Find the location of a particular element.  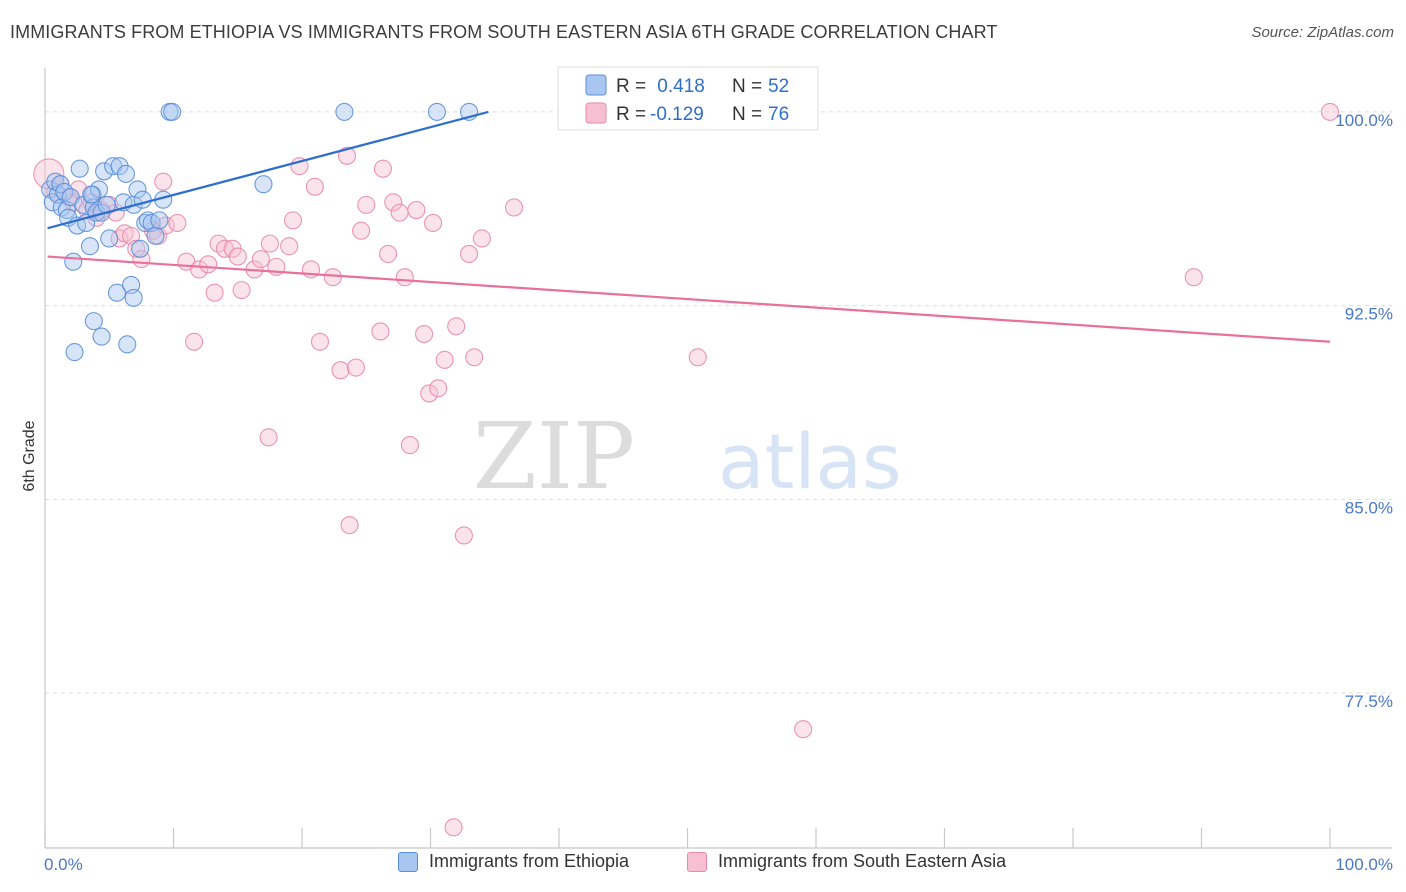

bottom-legend-south-eastern-asia: Immigrants from South Eastern Asia is located at coordinates (846, 861).